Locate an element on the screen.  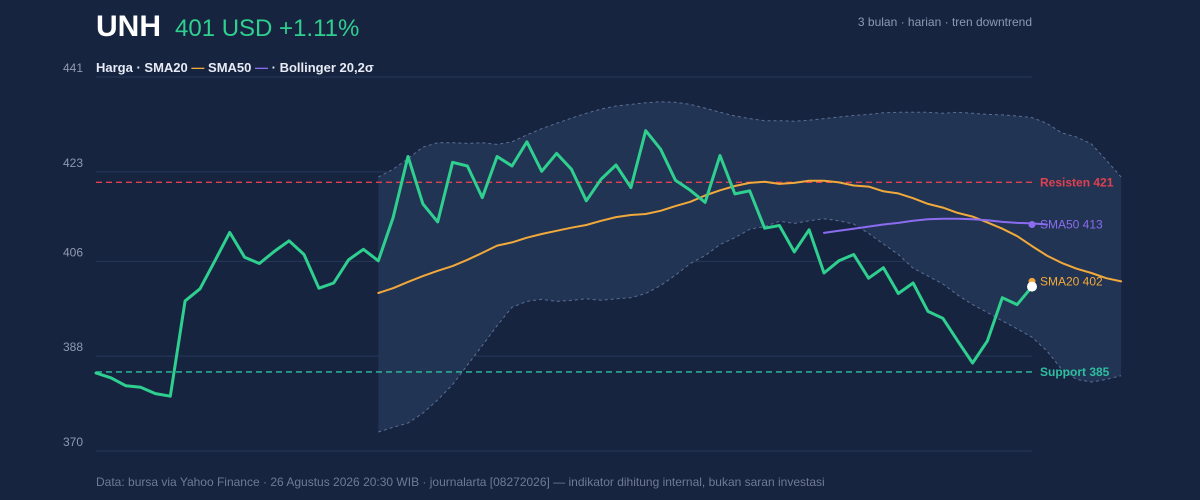
legend-sma50: SMA50 is located at coordinates (230, 67).